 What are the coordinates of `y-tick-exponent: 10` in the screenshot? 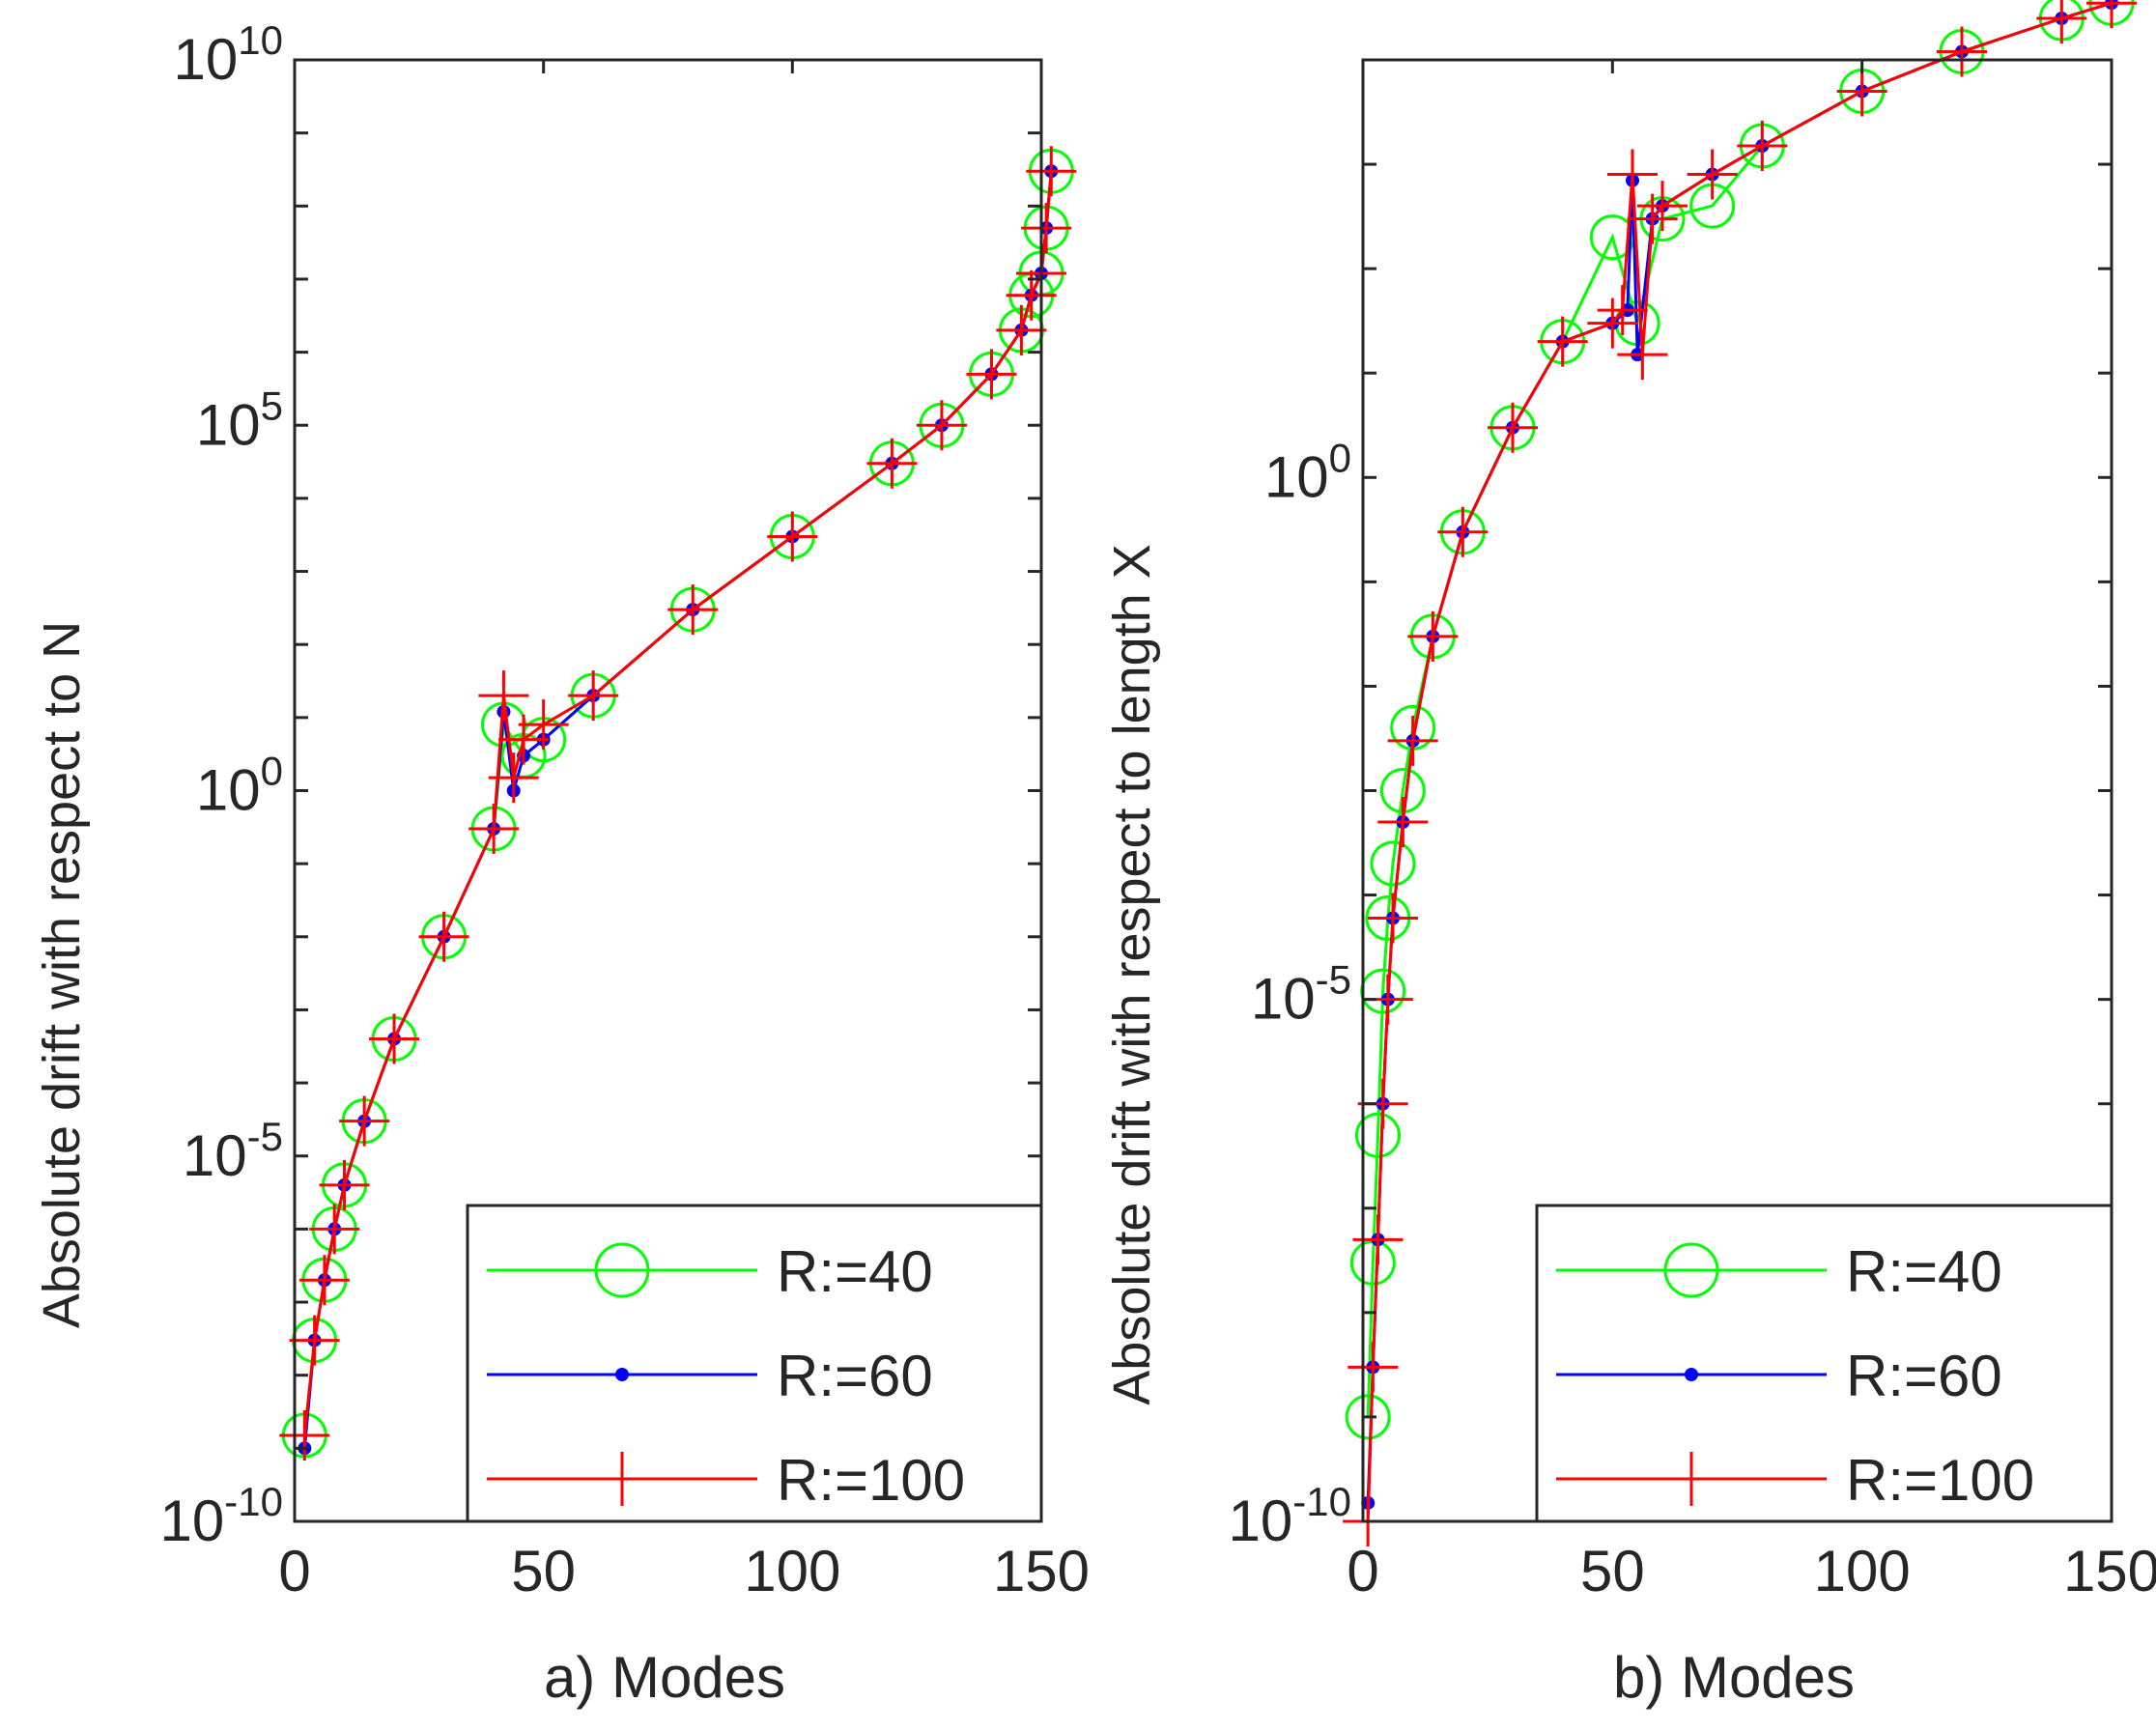 It's located at (260, 40).